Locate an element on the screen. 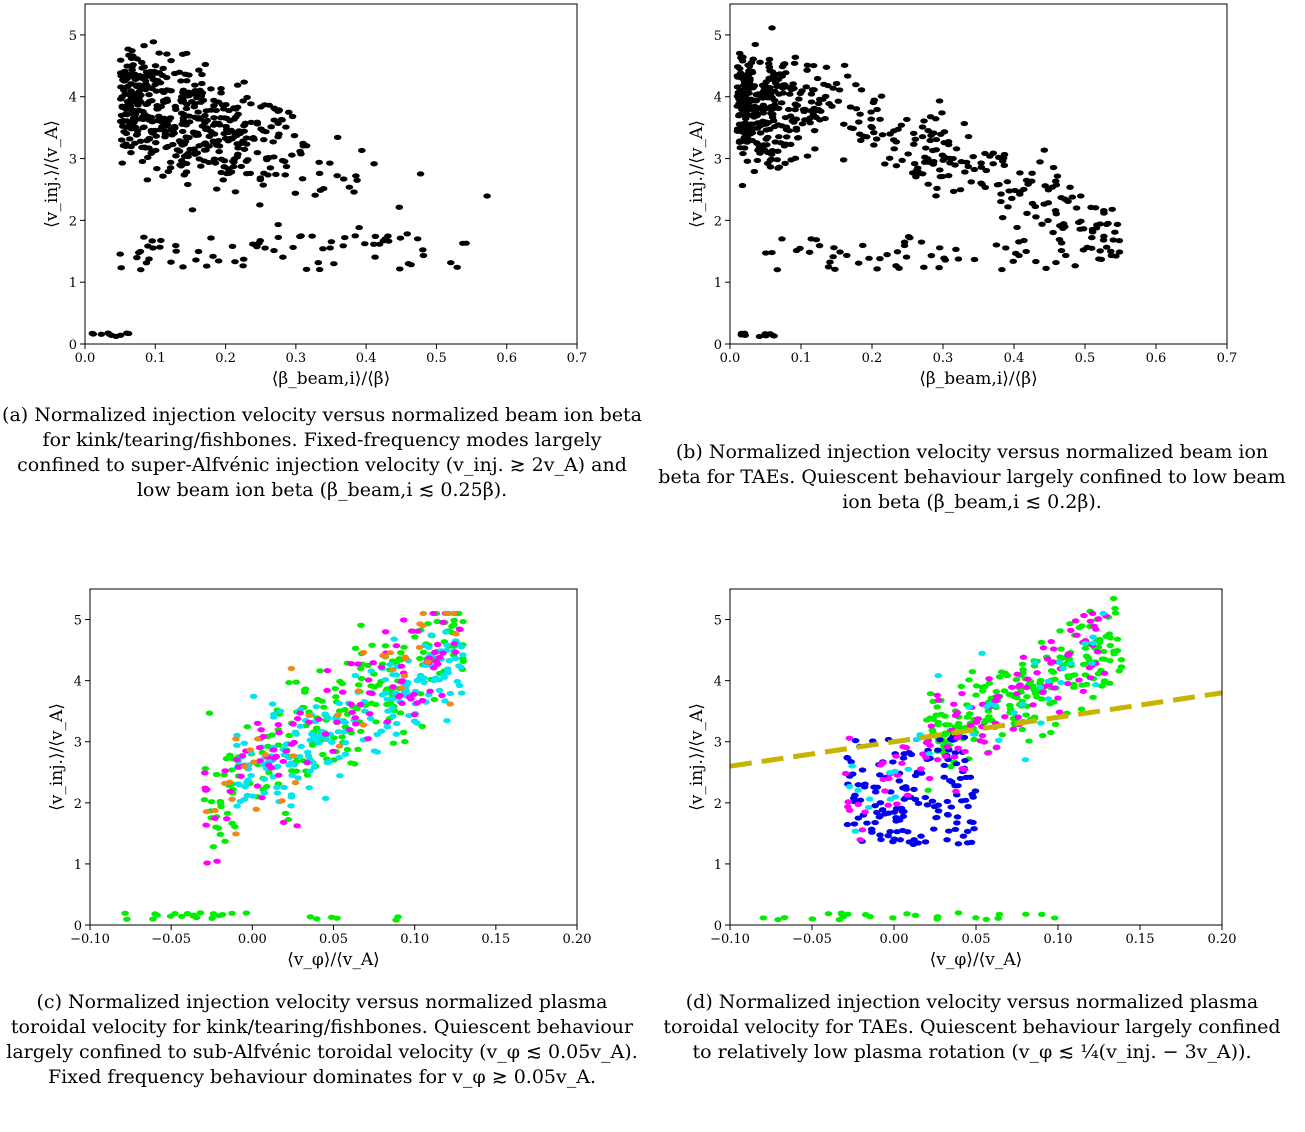  x-tick-label: 0.10 is located at coordinates (1058, 939).